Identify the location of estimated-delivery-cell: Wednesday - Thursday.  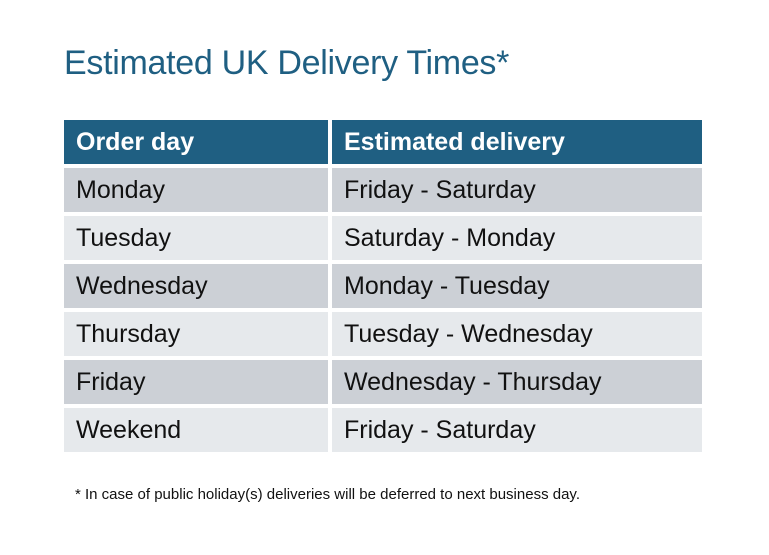
(517, 382).